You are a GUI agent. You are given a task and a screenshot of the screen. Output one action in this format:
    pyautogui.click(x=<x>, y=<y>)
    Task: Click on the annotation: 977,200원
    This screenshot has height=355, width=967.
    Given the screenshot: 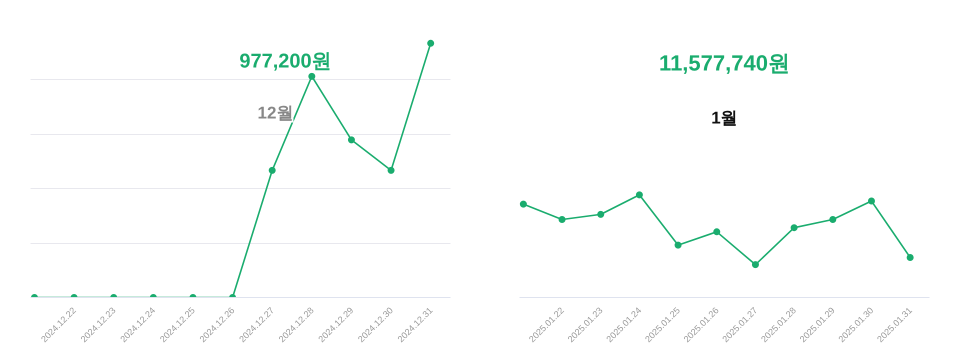 What is the action you would take?
    pyautogui.click(x=285, y=61)
    